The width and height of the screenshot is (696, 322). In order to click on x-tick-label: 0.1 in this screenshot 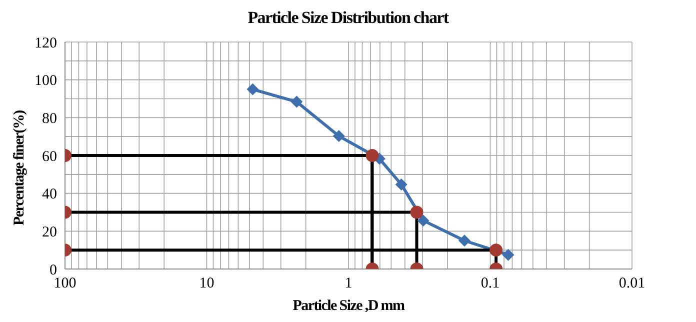, I will do `click(490, 284)`.